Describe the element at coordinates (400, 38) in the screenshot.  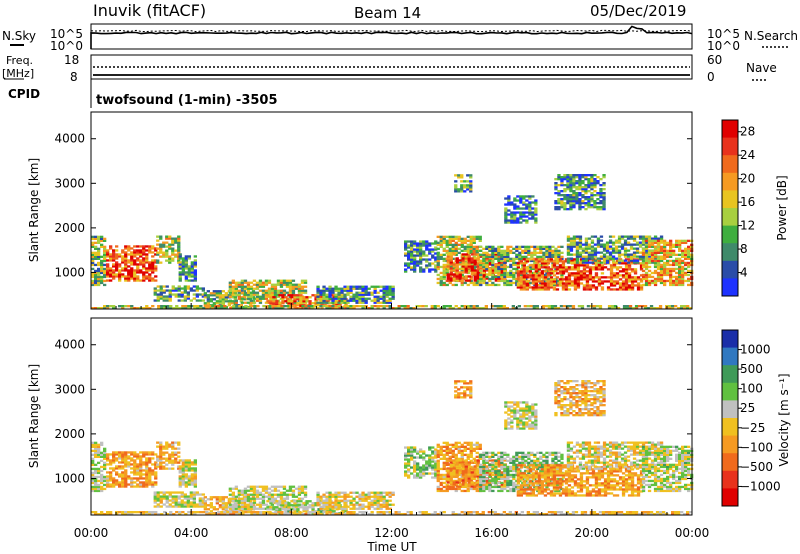
I see `noise-panel: N.Sky 10^5 10^0 10^5 10^0 N.Search` at that location.